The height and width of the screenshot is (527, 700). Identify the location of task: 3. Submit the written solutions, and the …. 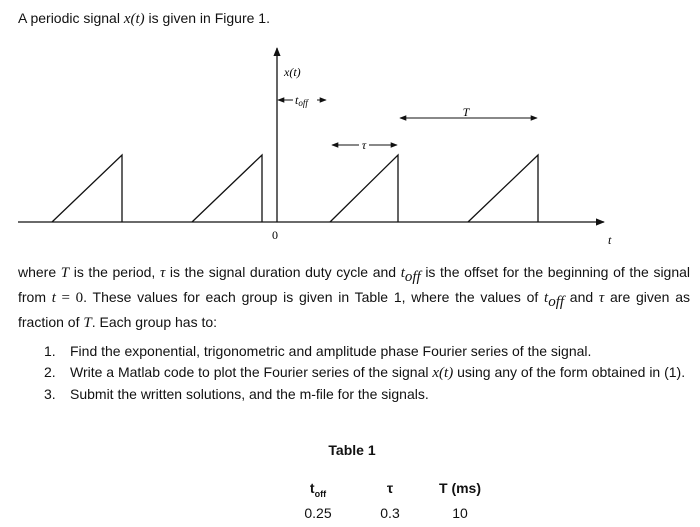
(367, 394).